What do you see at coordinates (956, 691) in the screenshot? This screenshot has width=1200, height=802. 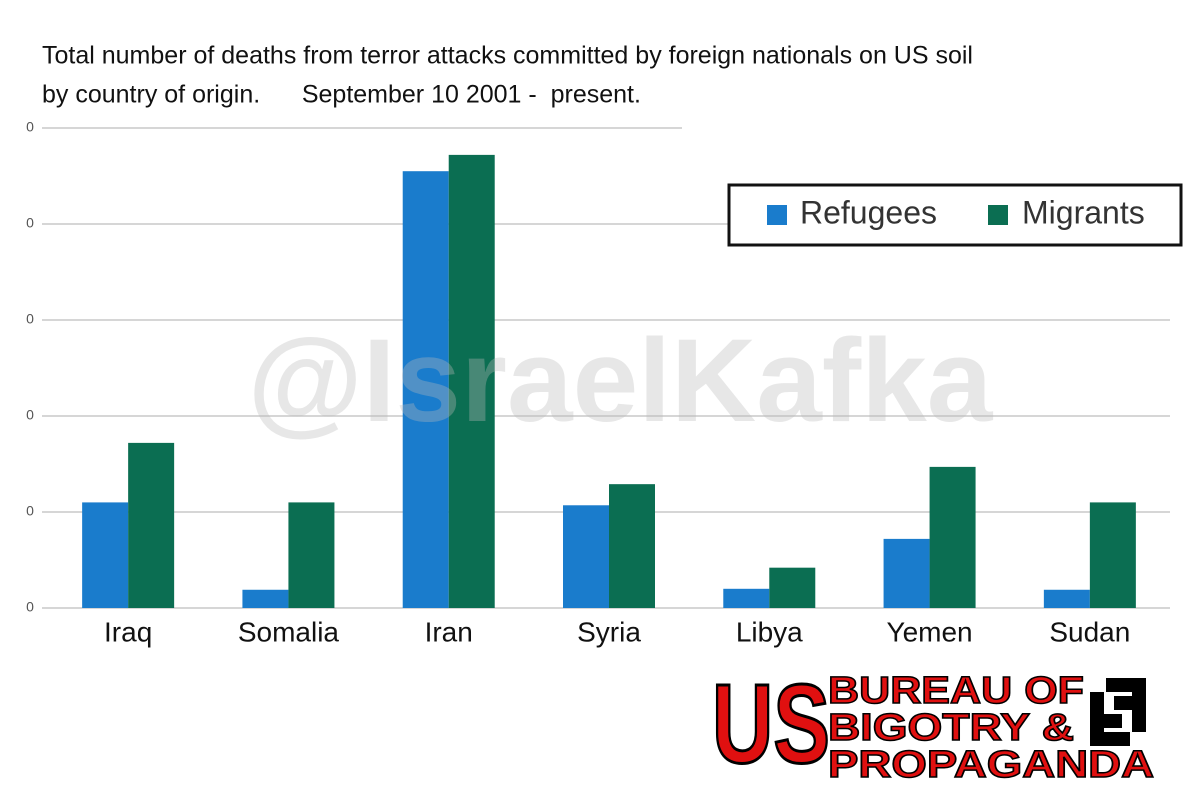 I see `logo-line: BUREAU OF` at bounding box center [956, 691].